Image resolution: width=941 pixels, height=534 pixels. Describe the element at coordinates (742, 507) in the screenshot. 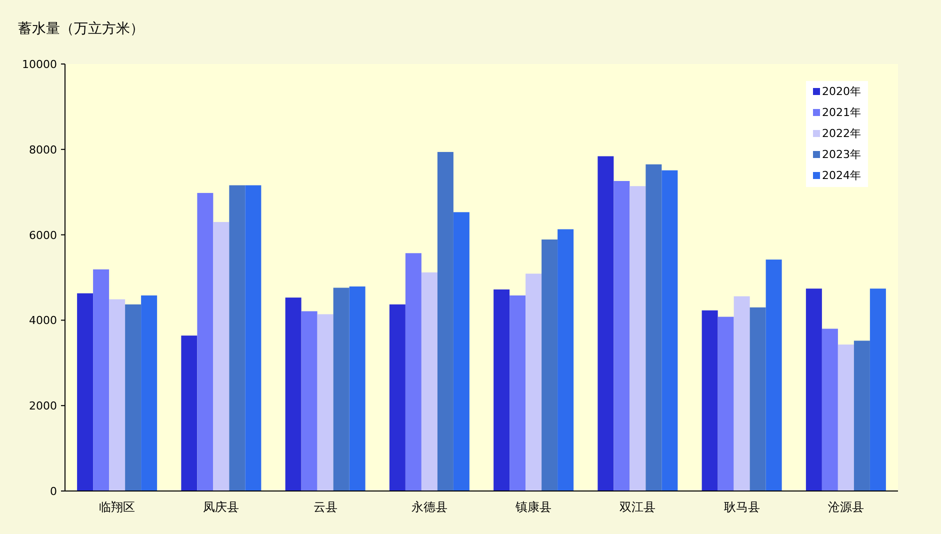

I see `x-tick-label: 耿马县` at that location.